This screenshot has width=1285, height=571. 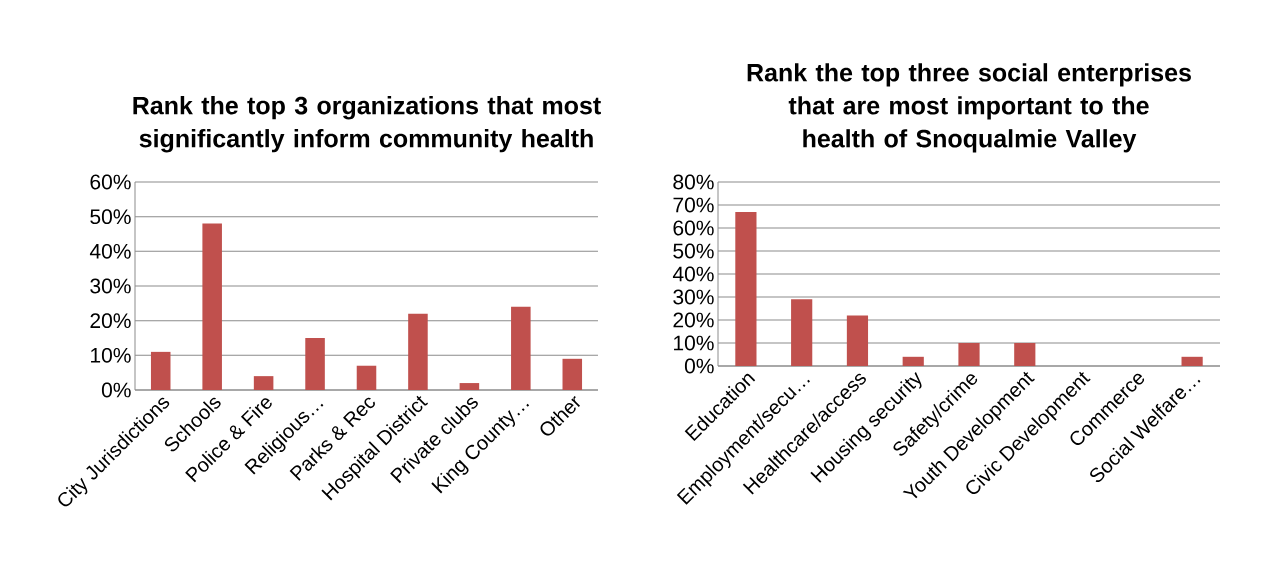 What do you see at coordinates (693, 182) in the screenshot?
I see `y-tick-label: 80%` at bounding box center [693, 182].